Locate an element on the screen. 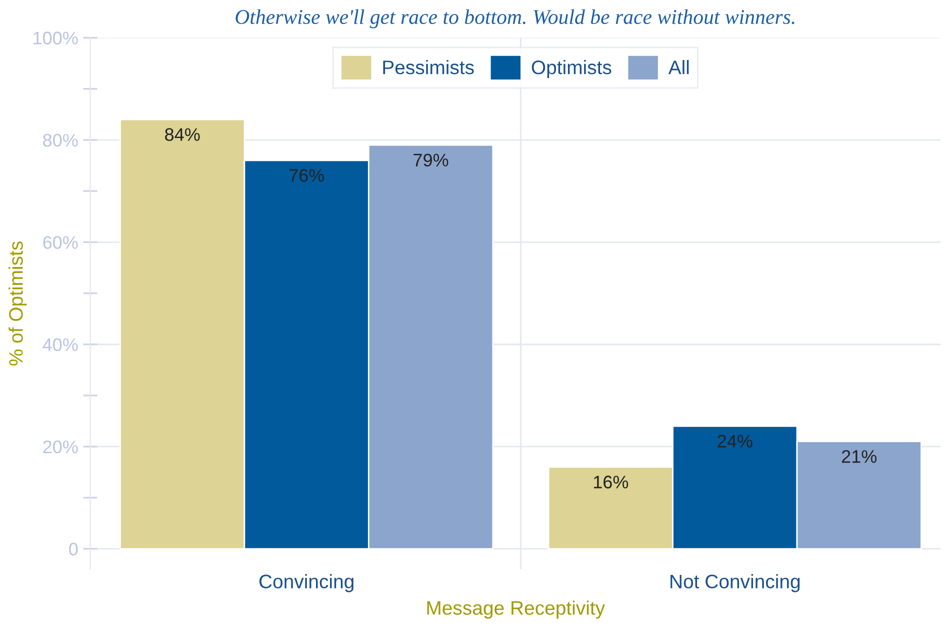 Image resolution: width=950 pixels, height=629 pixels. legend-label: Optimists is located at coordinates (572, 69).